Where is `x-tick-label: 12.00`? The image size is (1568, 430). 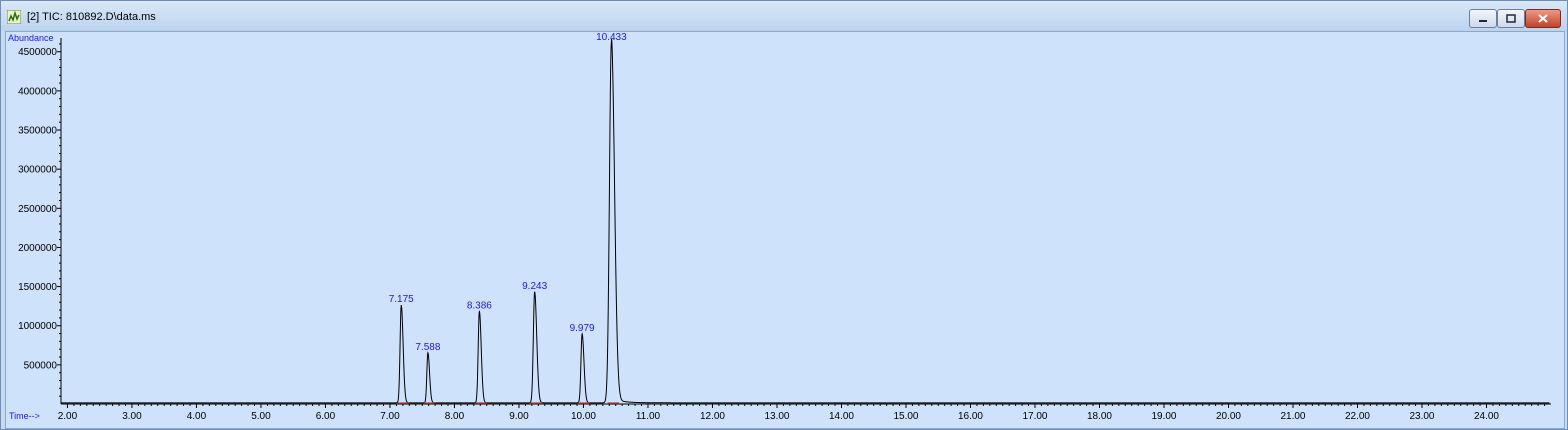 x-tick-label: 12.00 is located at coordinates (712, 416).